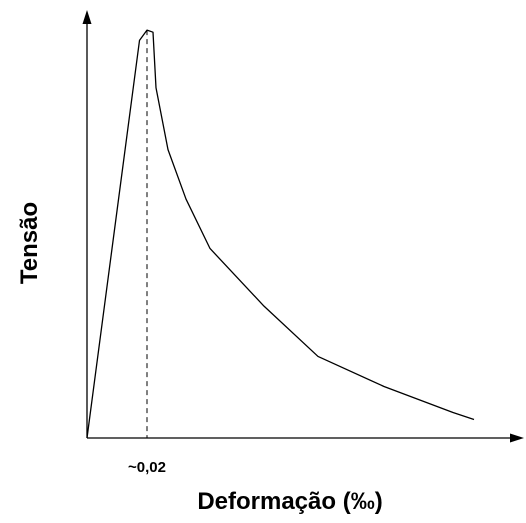 The image size is (526, 523). What do you see at coordinates (29, 243) in the screenshot?
I see `y-axis-label: Tensão` at bounding box center [29, 243].